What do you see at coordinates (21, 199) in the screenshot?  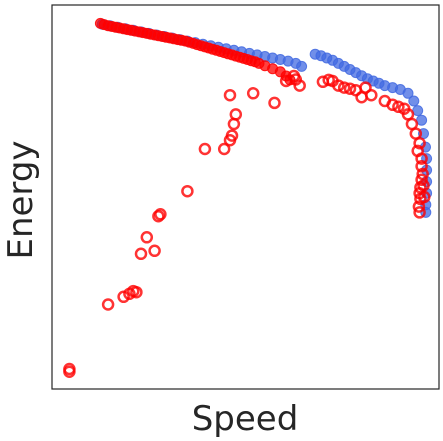 I see `y-axis-label: Energy` at bounding box center [21, 199].